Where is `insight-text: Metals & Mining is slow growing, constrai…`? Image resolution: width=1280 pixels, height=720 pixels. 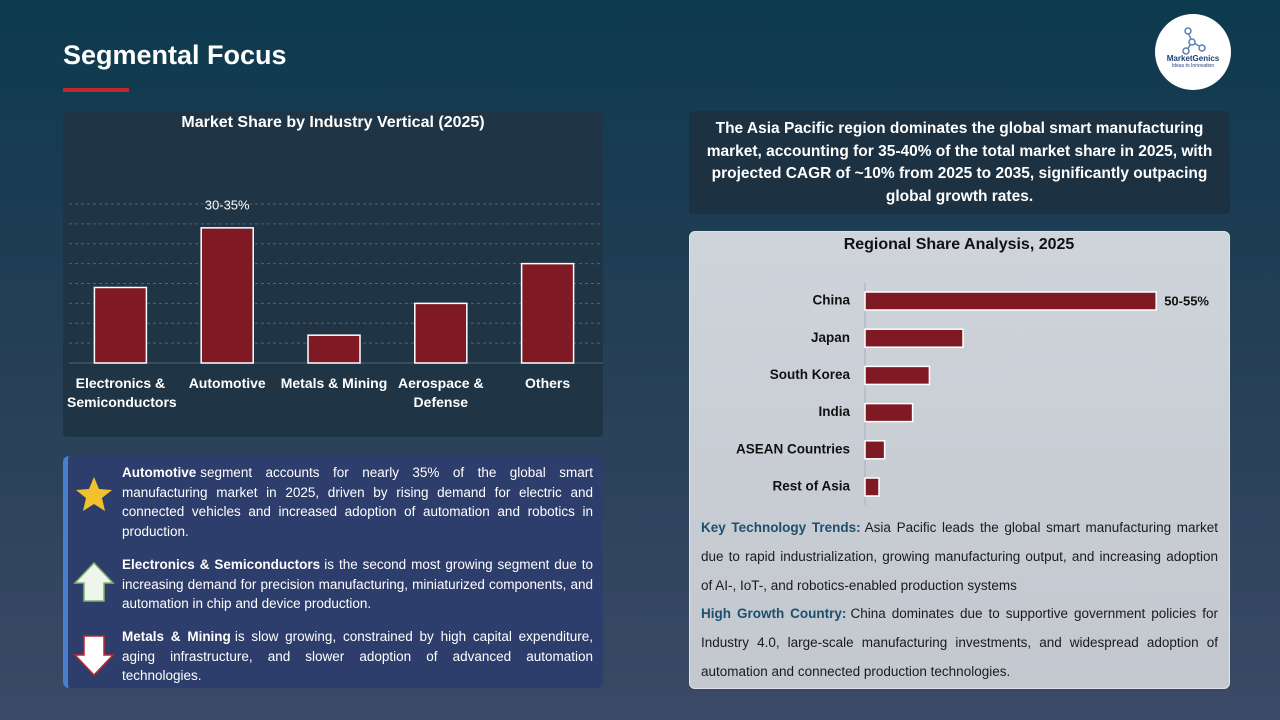 insight-text: Metals & Mining is slow growing, constrai… is located at coordinates (357, 656).